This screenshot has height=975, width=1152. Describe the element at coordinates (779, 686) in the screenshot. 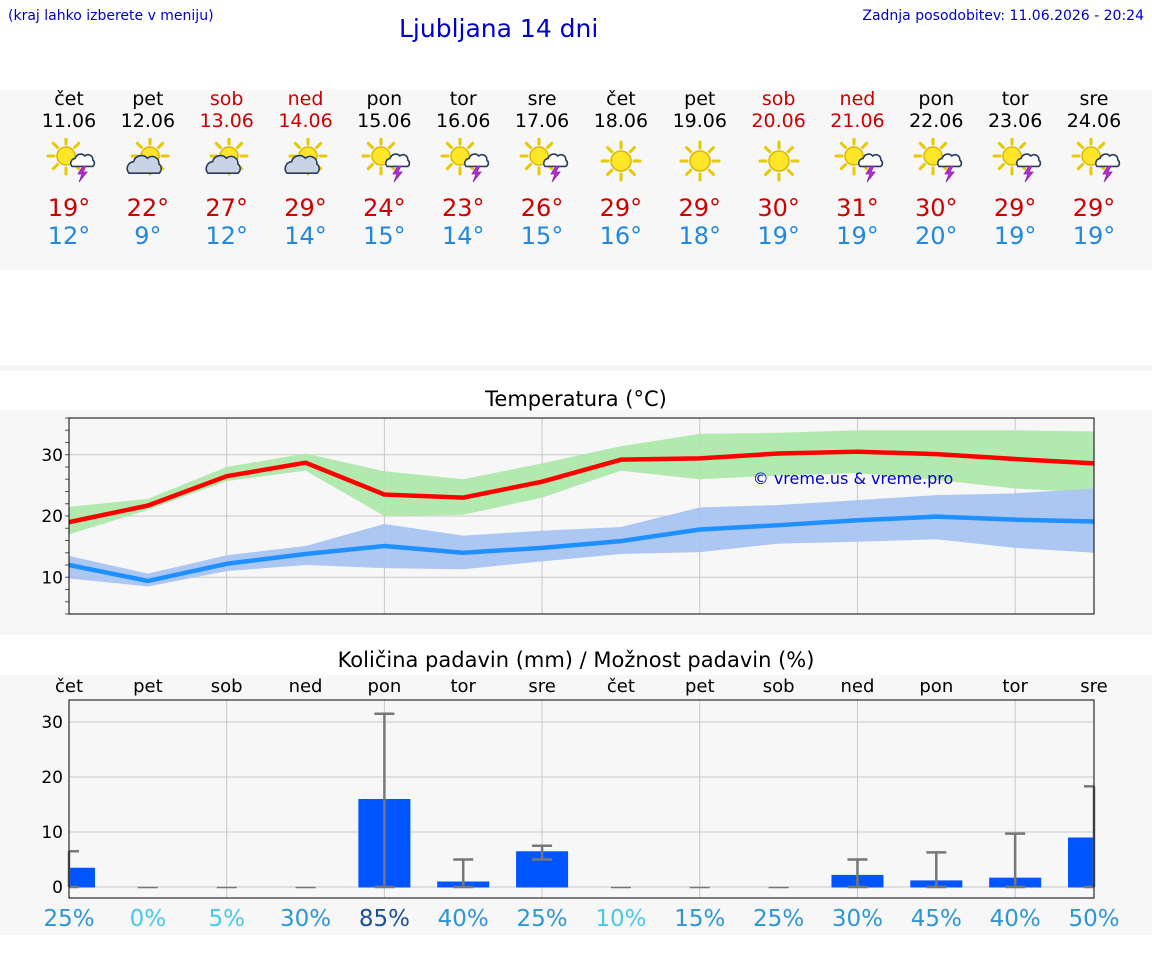

I see `x-category-label: sob` at that location.